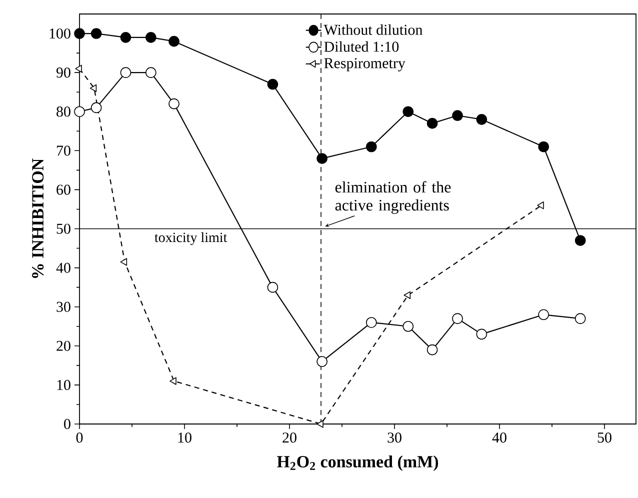 The width and height of the screenshot is (638, 498). What do you see at coordinates (361, 46) in the screenshot?
I see `legend-label: Diluted 1:10` at bounding box center [361, 46].